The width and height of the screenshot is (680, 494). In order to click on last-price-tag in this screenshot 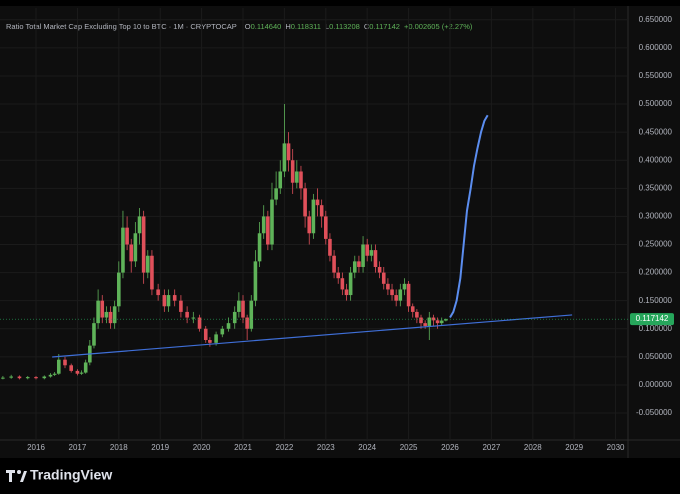, I will do `click(652, 319)`.